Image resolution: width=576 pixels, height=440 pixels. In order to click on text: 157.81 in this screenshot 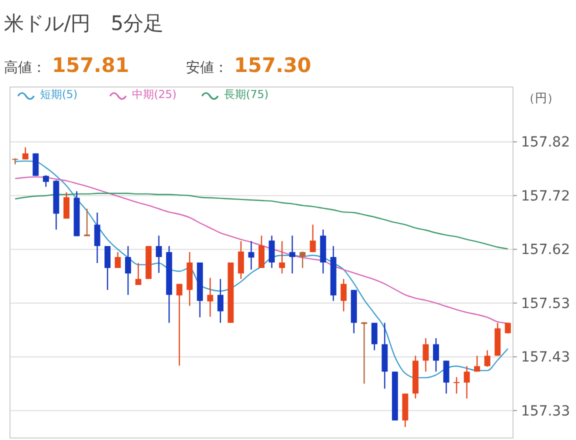, I will do `click(91, 65)`.